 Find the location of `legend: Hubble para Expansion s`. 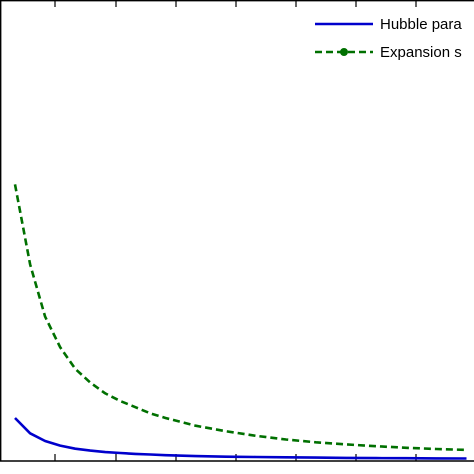

legend: Hubble para Expansion s is located at coordinates (388, 38).